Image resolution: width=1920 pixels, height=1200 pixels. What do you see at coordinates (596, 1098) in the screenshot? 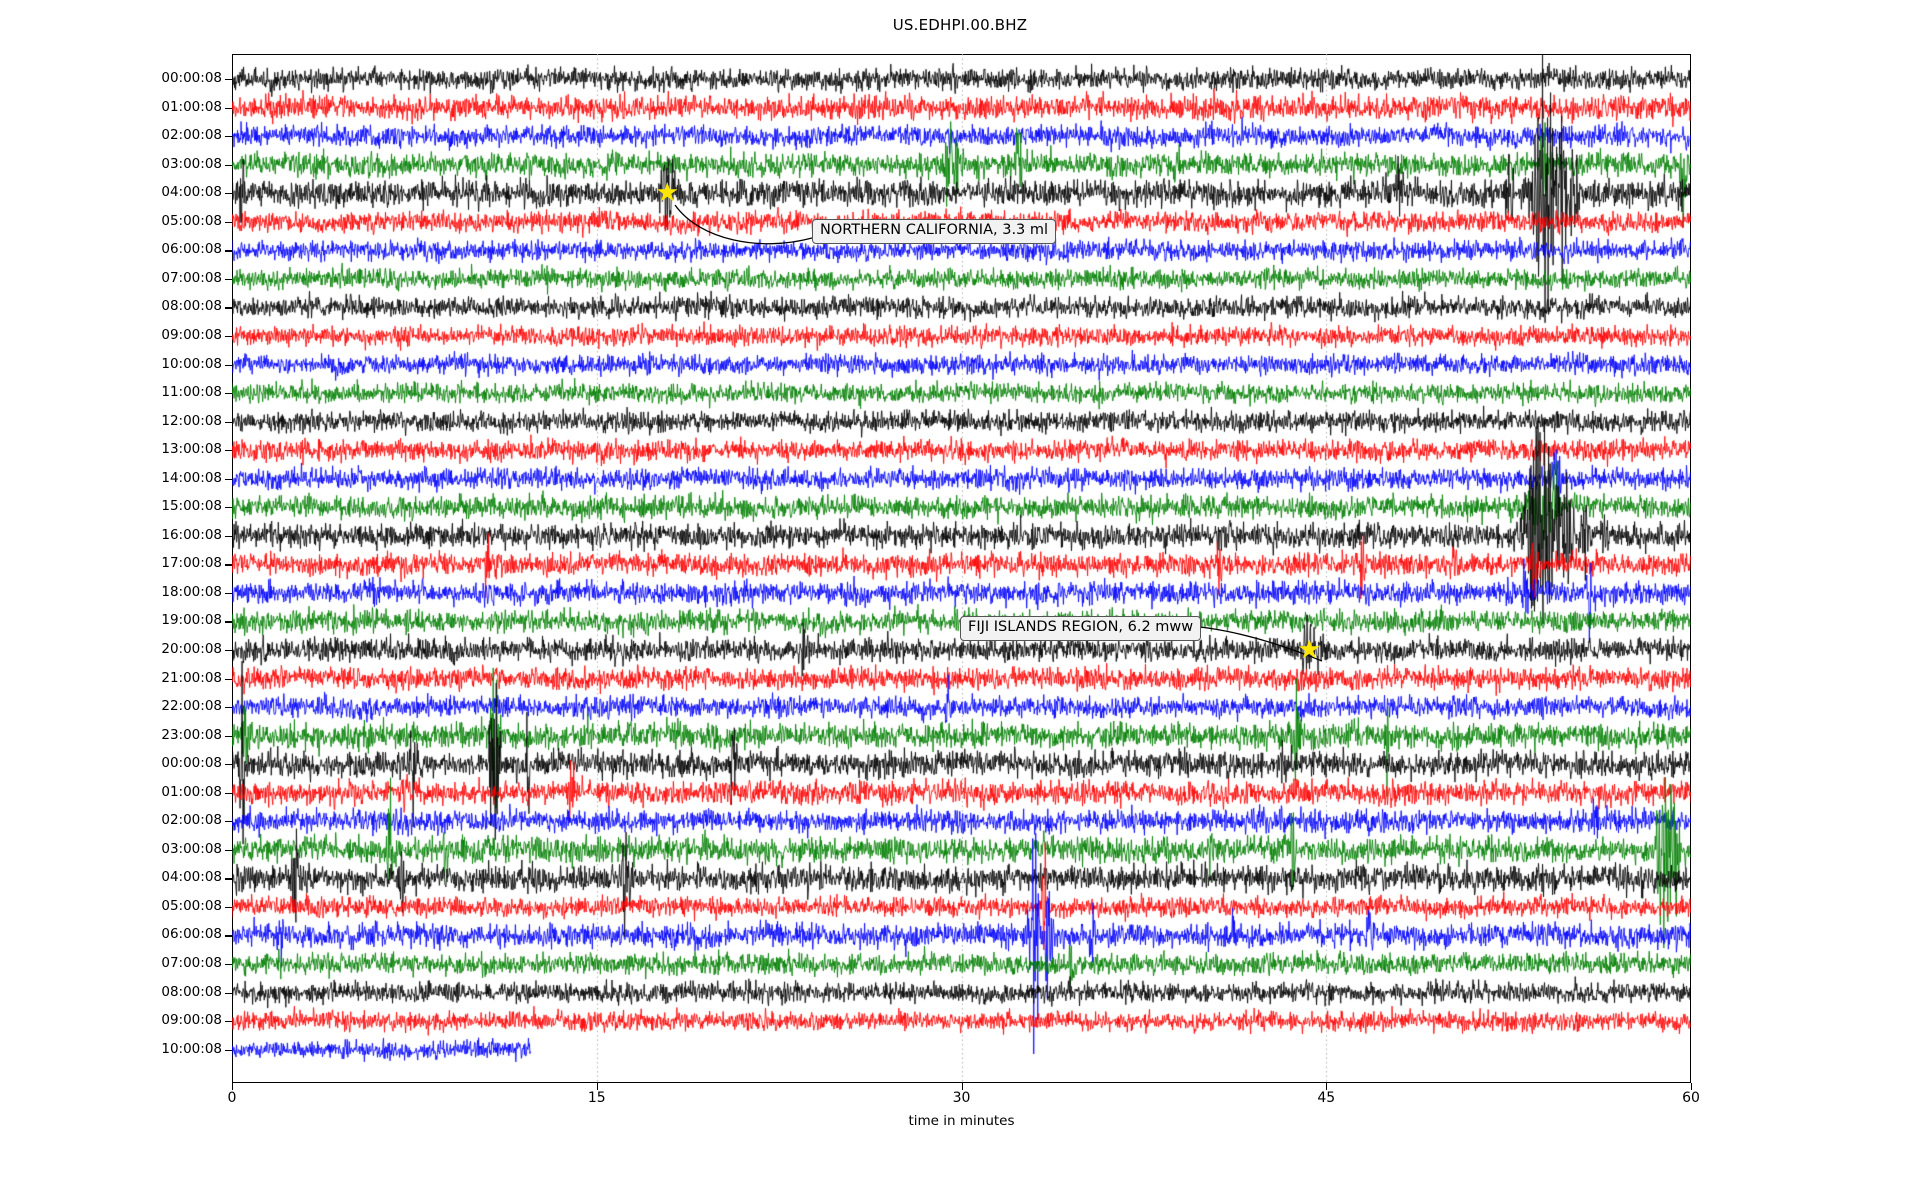
I see `x-axis-tick-label: 15` at bounding box center [596, 1098].